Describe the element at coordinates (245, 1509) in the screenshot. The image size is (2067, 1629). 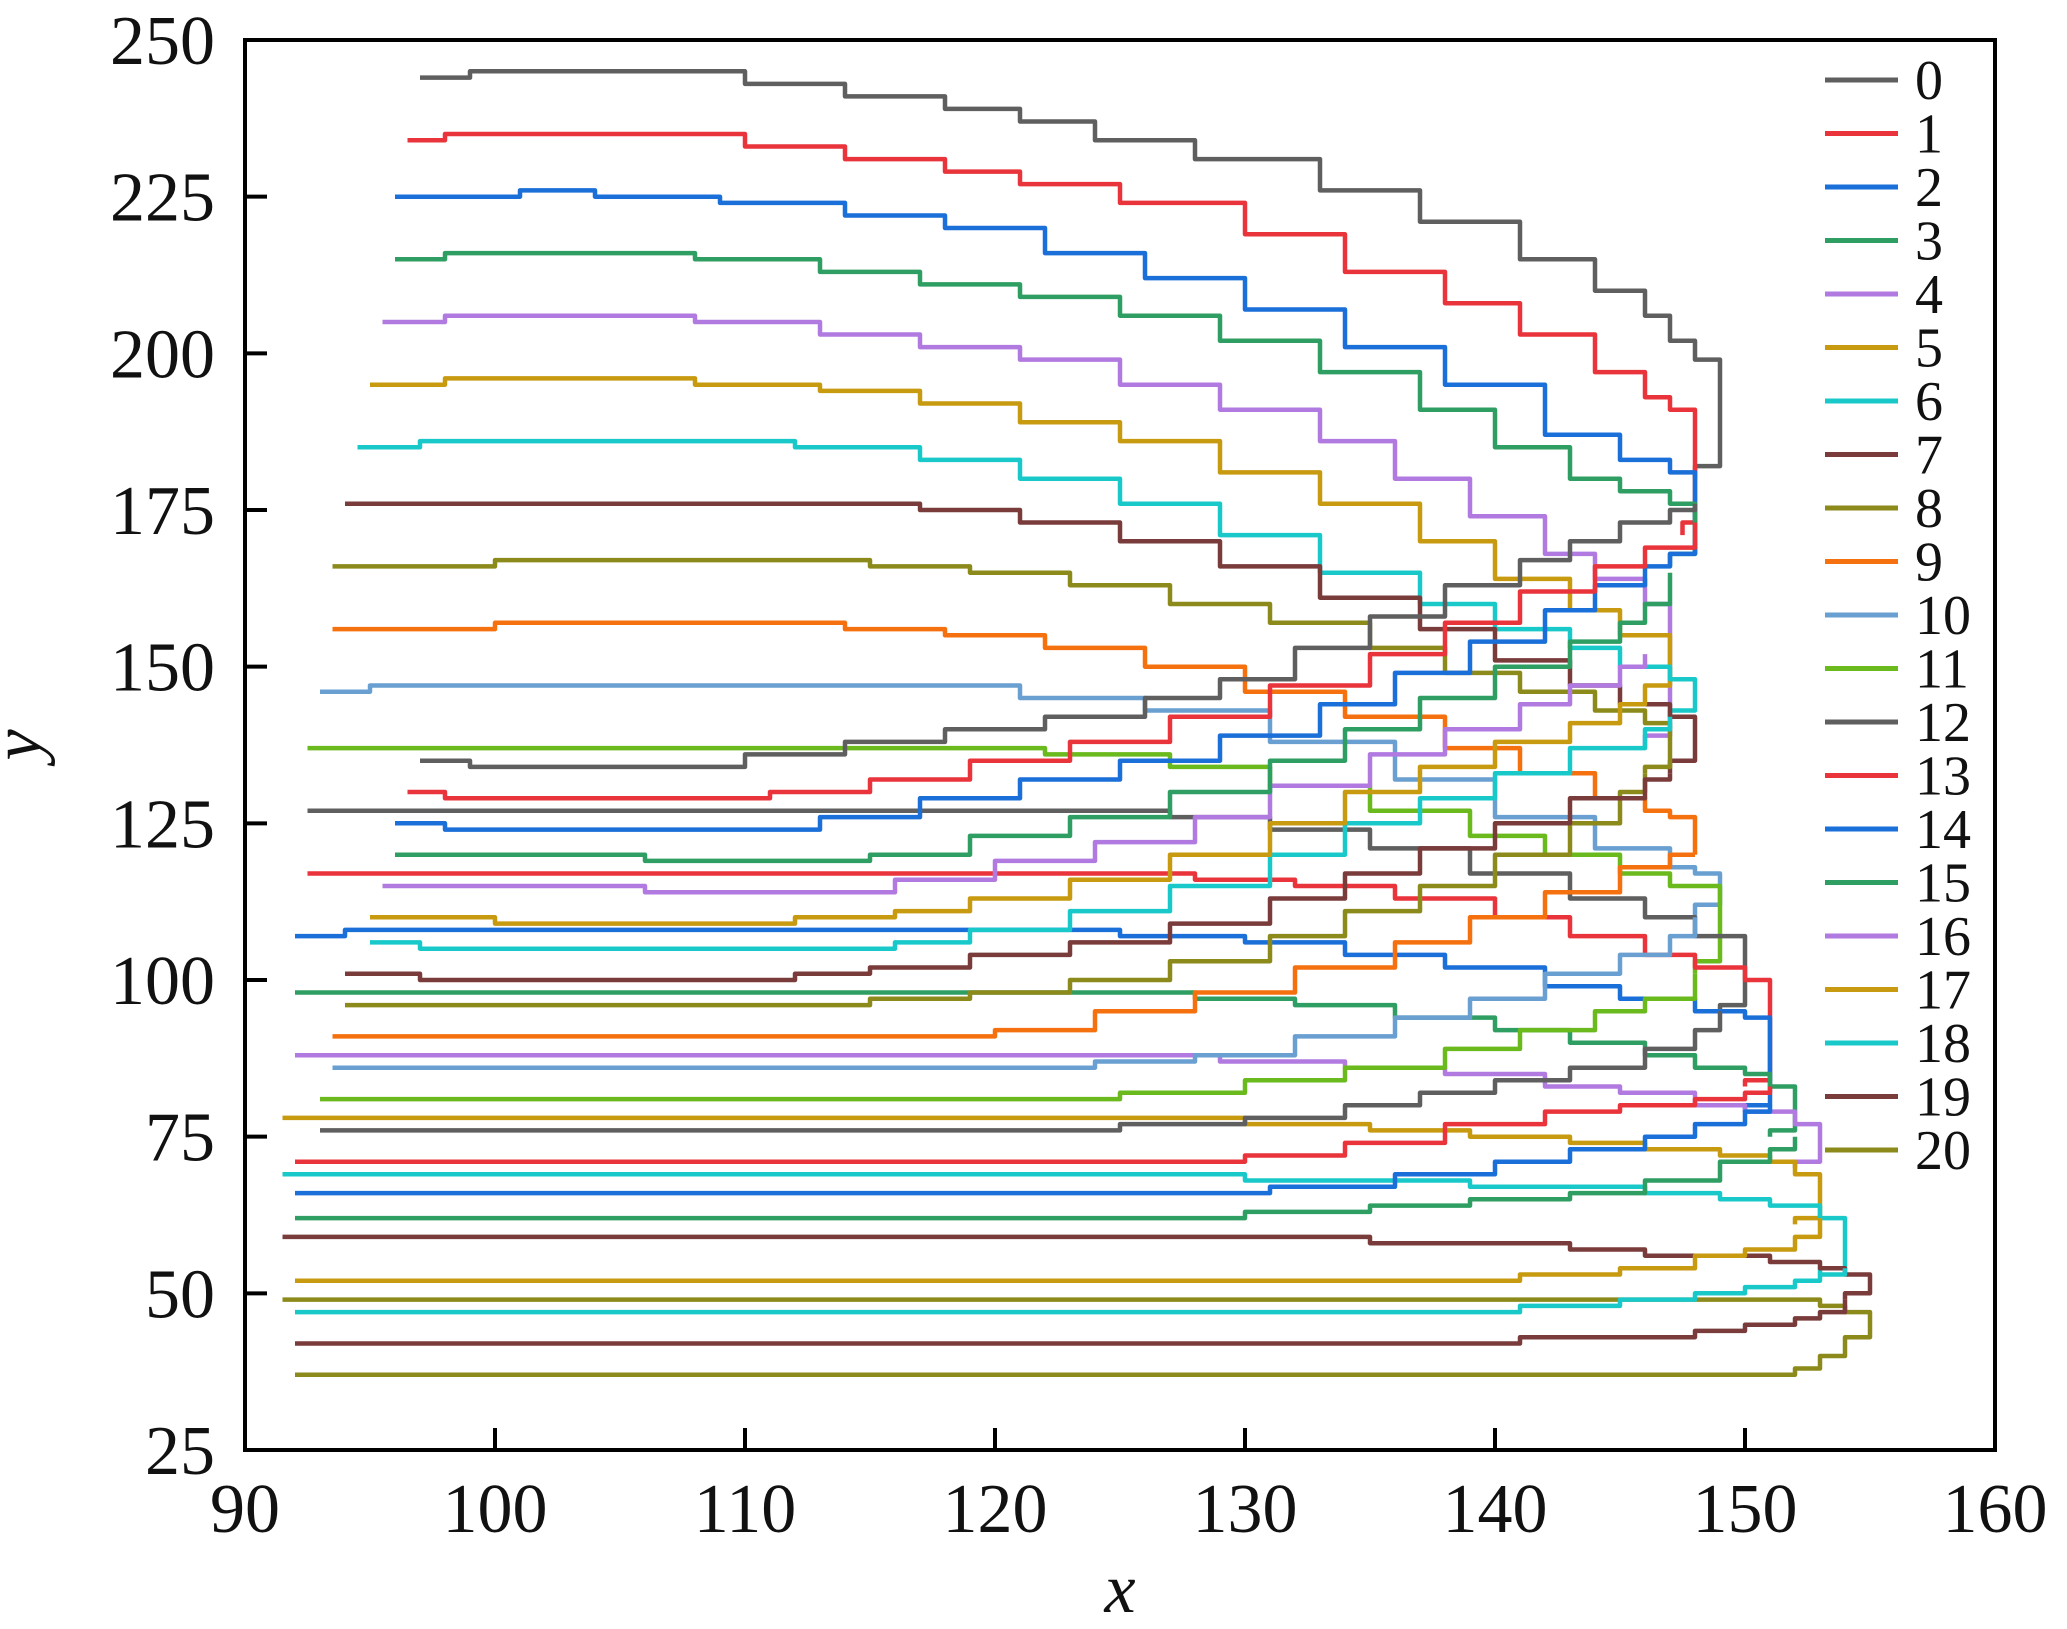
I see `x-tick-label: 90` at that location.